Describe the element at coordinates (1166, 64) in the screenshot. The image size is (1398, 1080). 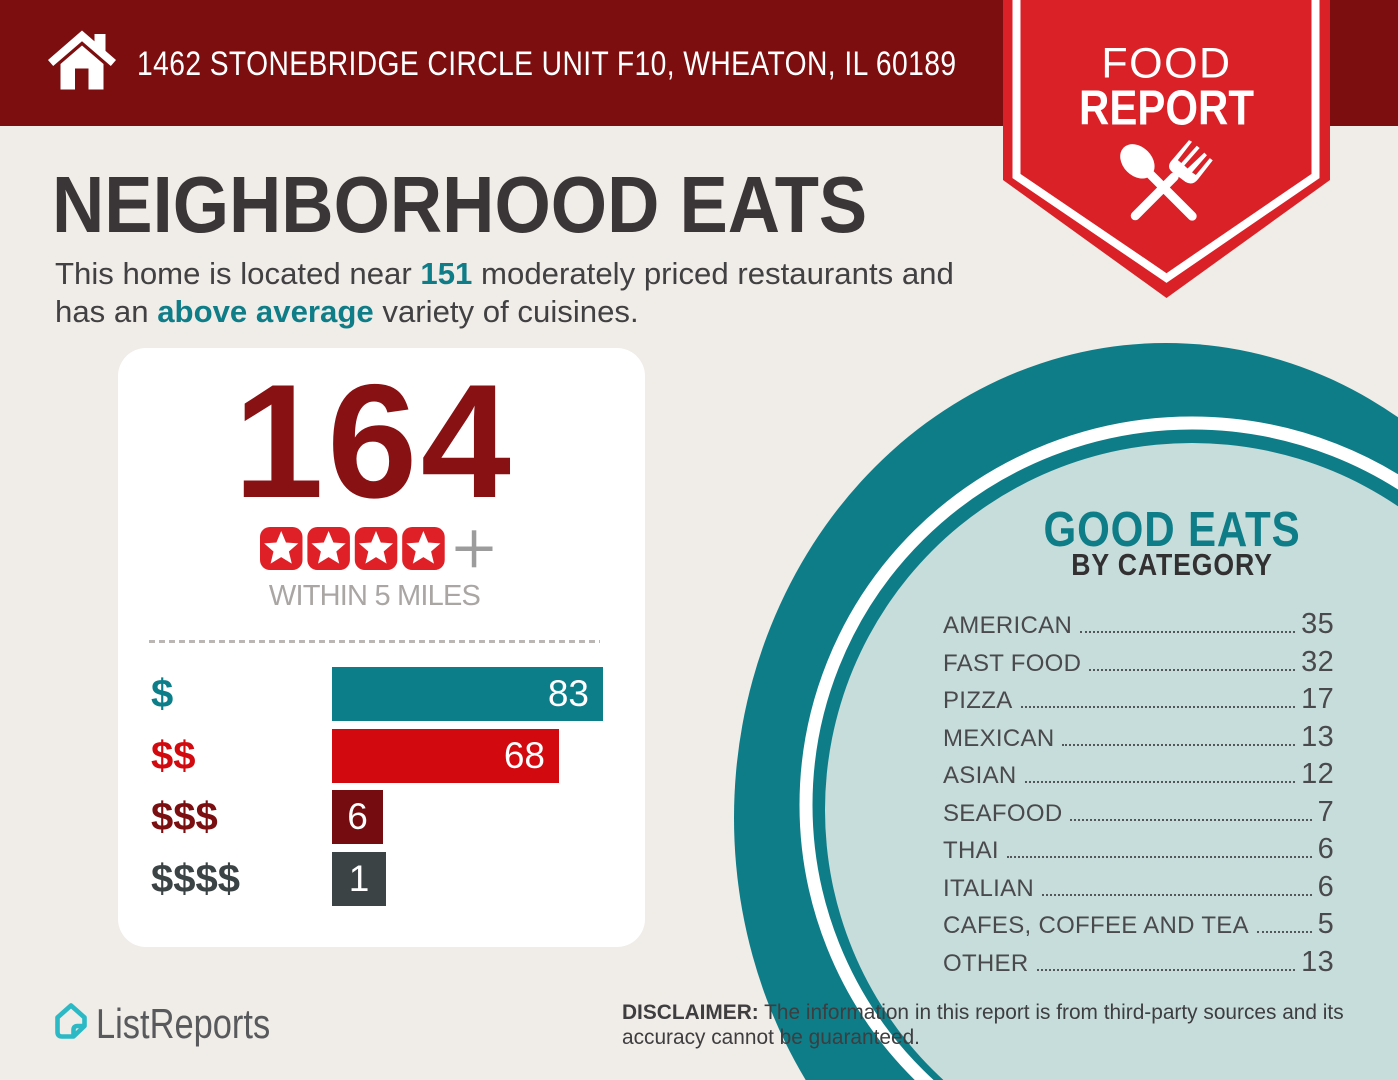
I see `svg-text: FOOD` at that location.